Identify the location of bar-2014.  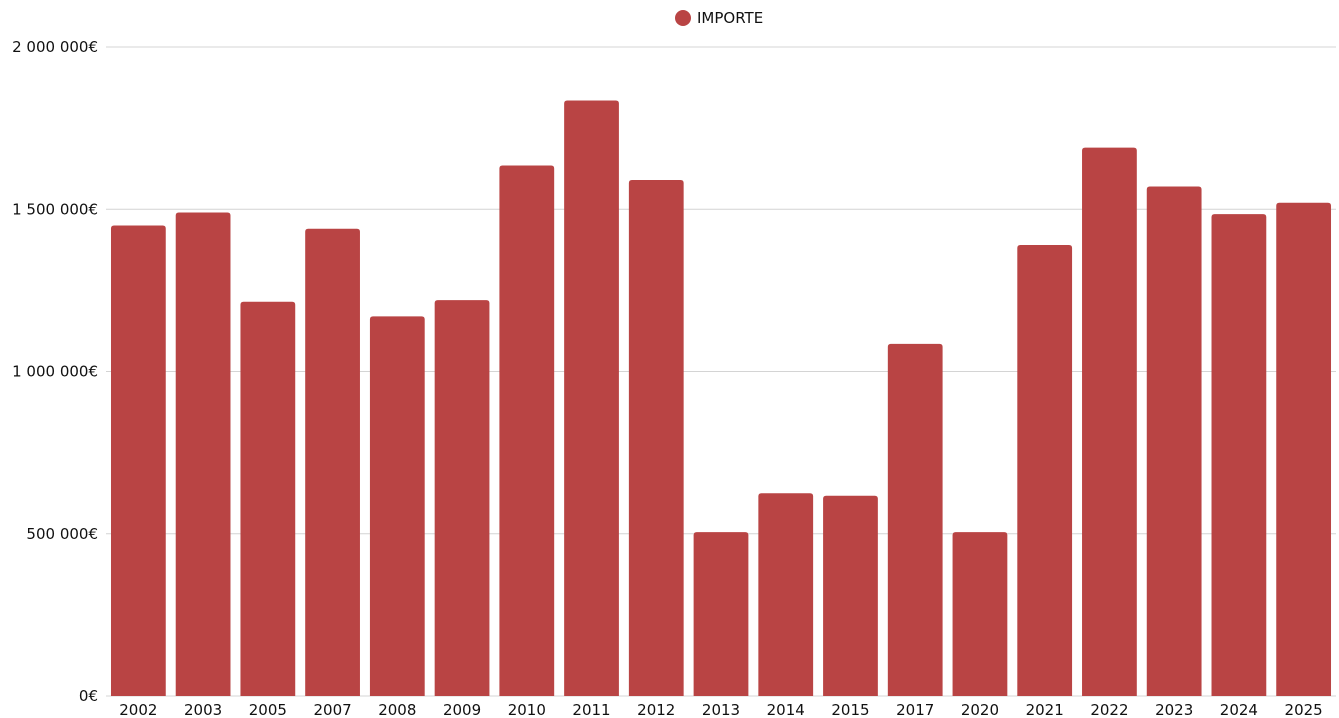
(786, 594).